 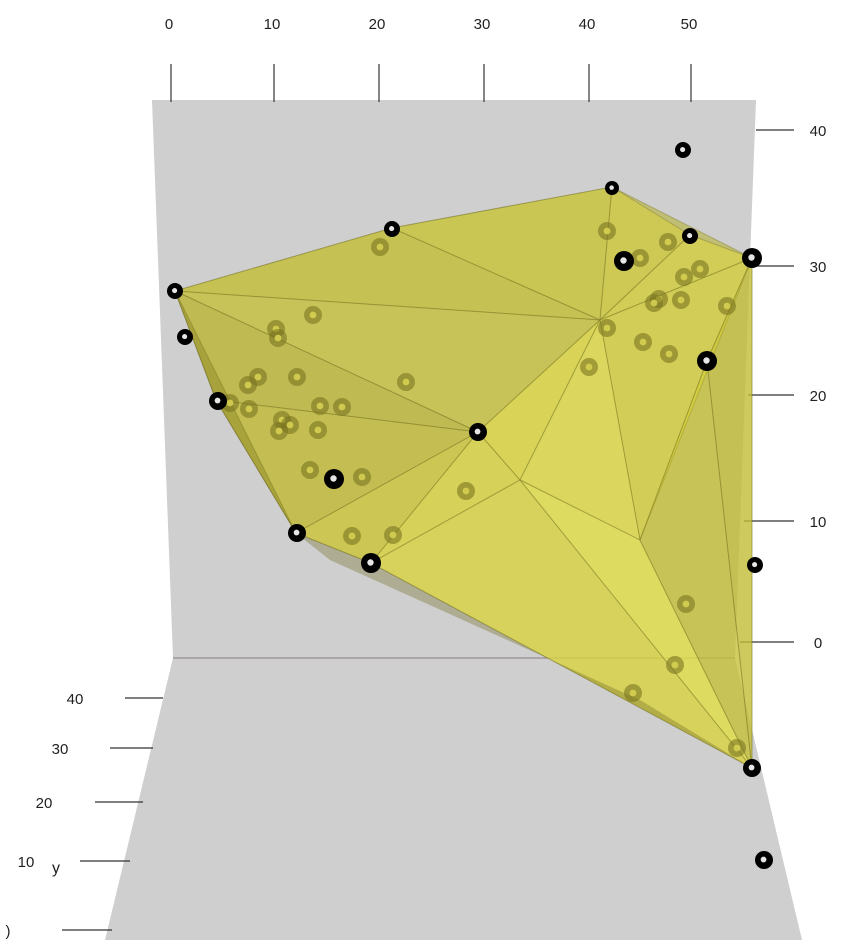 I want to click on y-axis-tick-label: 20, so click(x=44, y=803).